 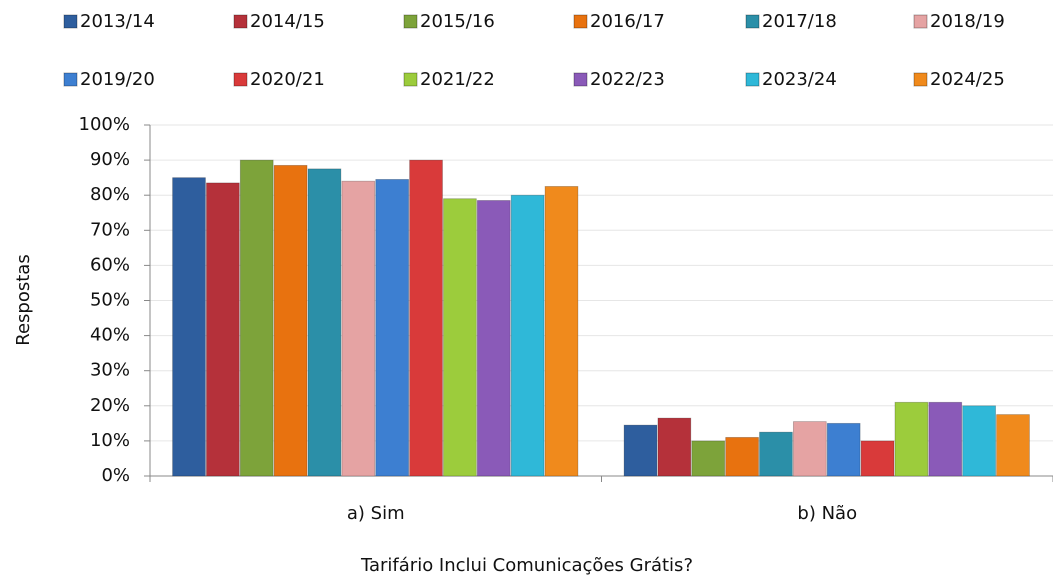 What do you see at coordinates (104, 124) in the screenshot?
I see `y-tick-label: 100%` at bounding box center [104, 124].